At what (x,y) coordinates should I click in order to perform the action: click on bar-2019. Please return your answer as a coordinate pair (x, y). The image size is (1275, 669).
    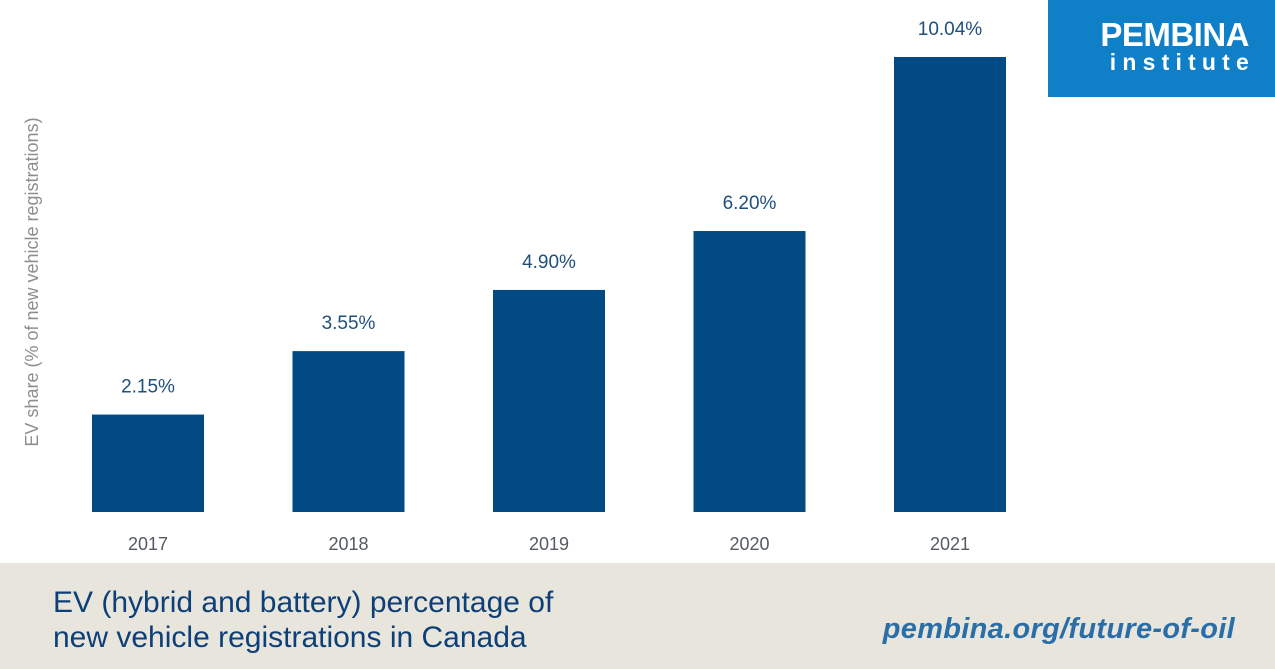
    Looking at the image, I should click on (549, 400).